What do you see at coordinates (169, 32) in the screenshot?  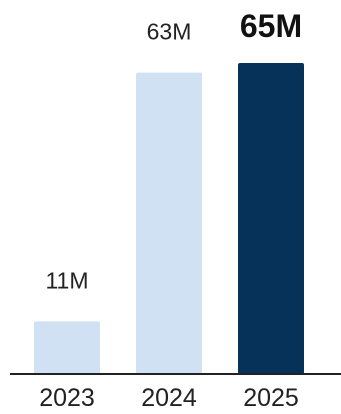 I see `data-label-2024: 63M` at bounding box center [169, 32].